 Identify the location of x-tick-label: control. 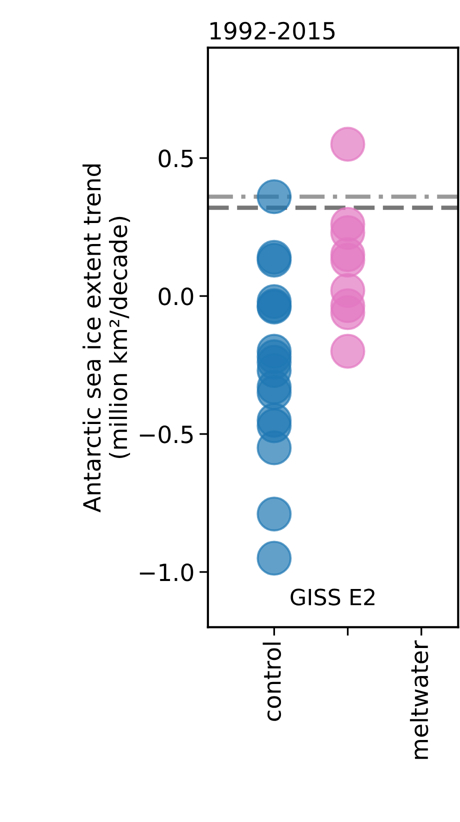
(272, 681).